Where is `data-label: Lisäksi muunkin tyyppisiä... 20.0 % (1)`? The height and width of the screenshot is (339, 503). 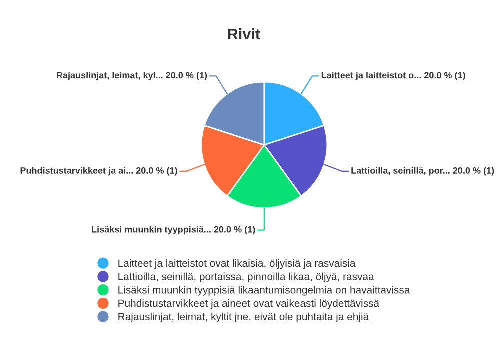
data-label: Lisäksi muunkin tyyppisiä... 20.0 % (1) is located at coordinates (174, 230).